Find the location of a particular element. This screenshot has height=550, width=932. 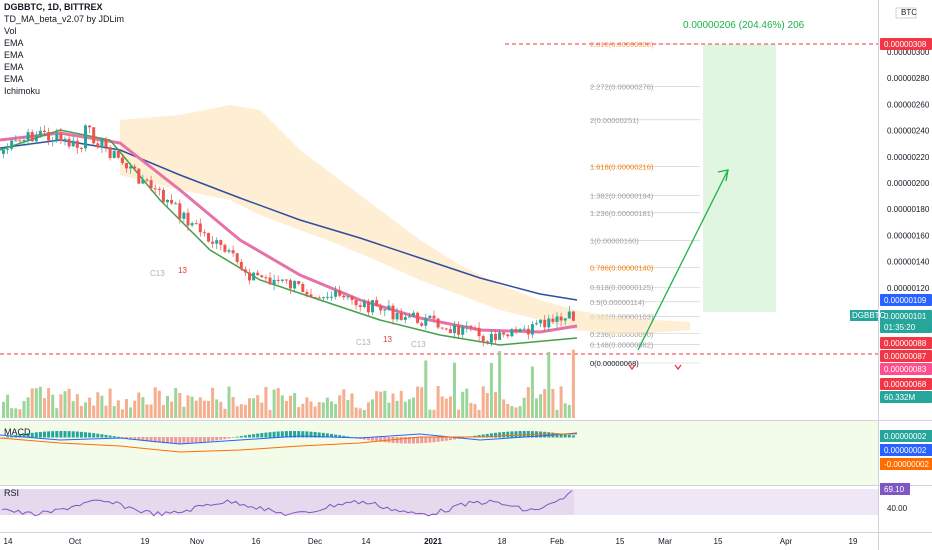

indicator-ema-3: EMA is located at coordinates (14, 67).